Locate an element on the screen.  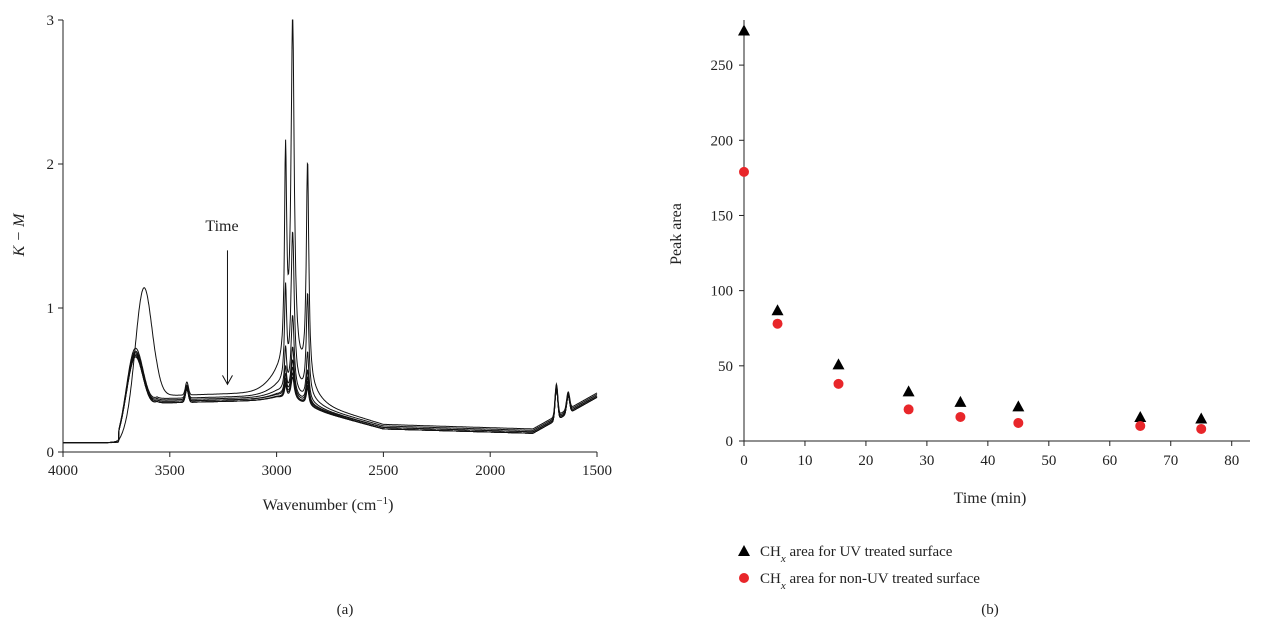
peak-area-x-tick-label: 0 is located at coordinates (744, 461).